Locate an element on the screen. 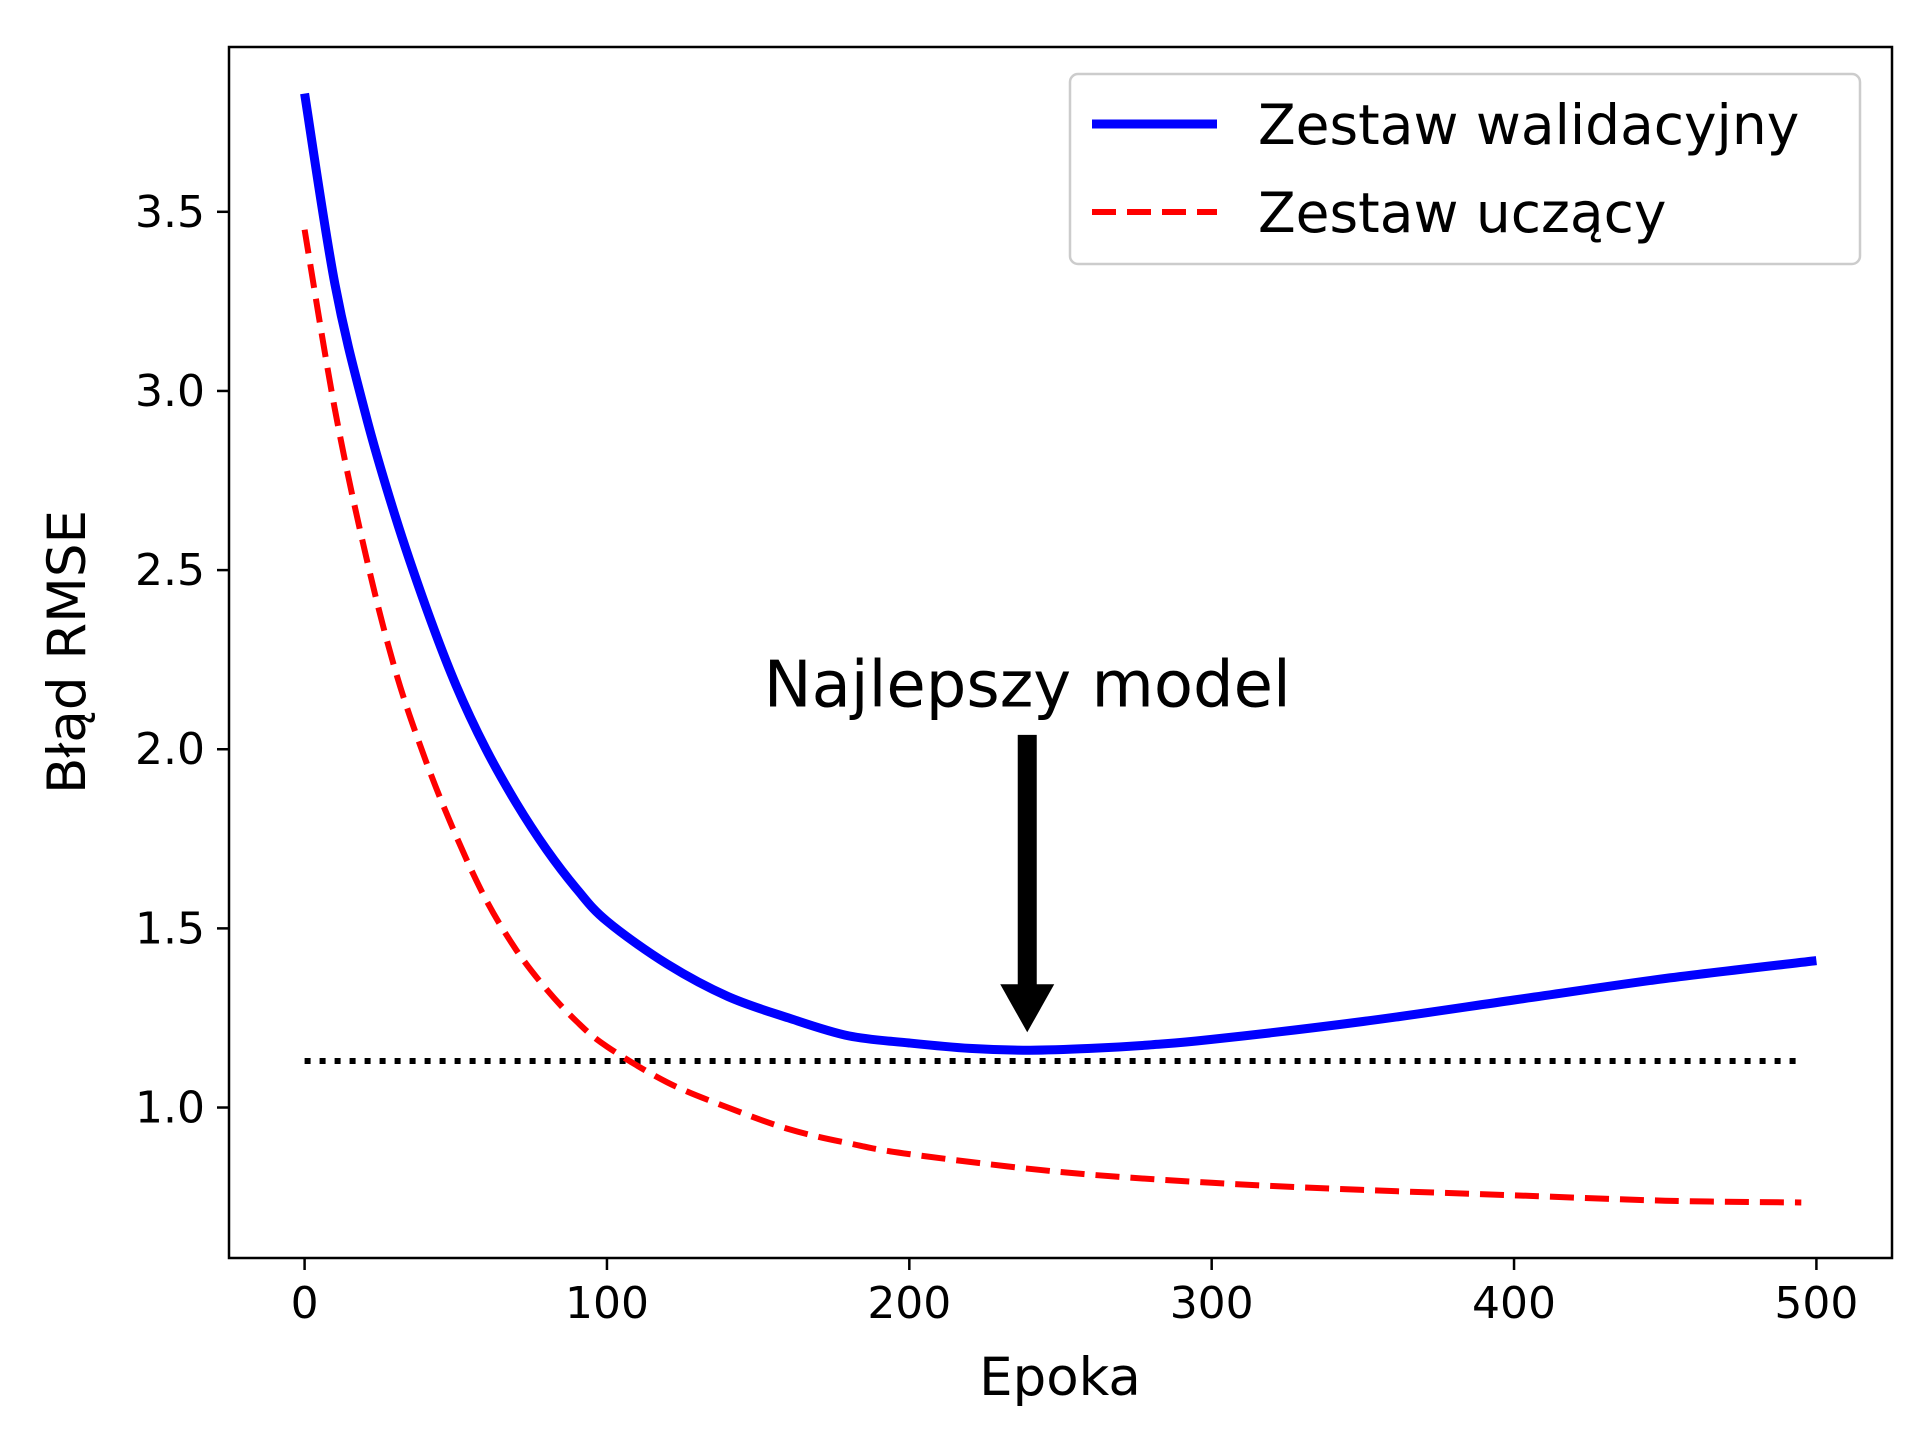 The image size is (1920, 1440). legend-label-training: Zestaw uczący is located at coordinates (1462, 213).